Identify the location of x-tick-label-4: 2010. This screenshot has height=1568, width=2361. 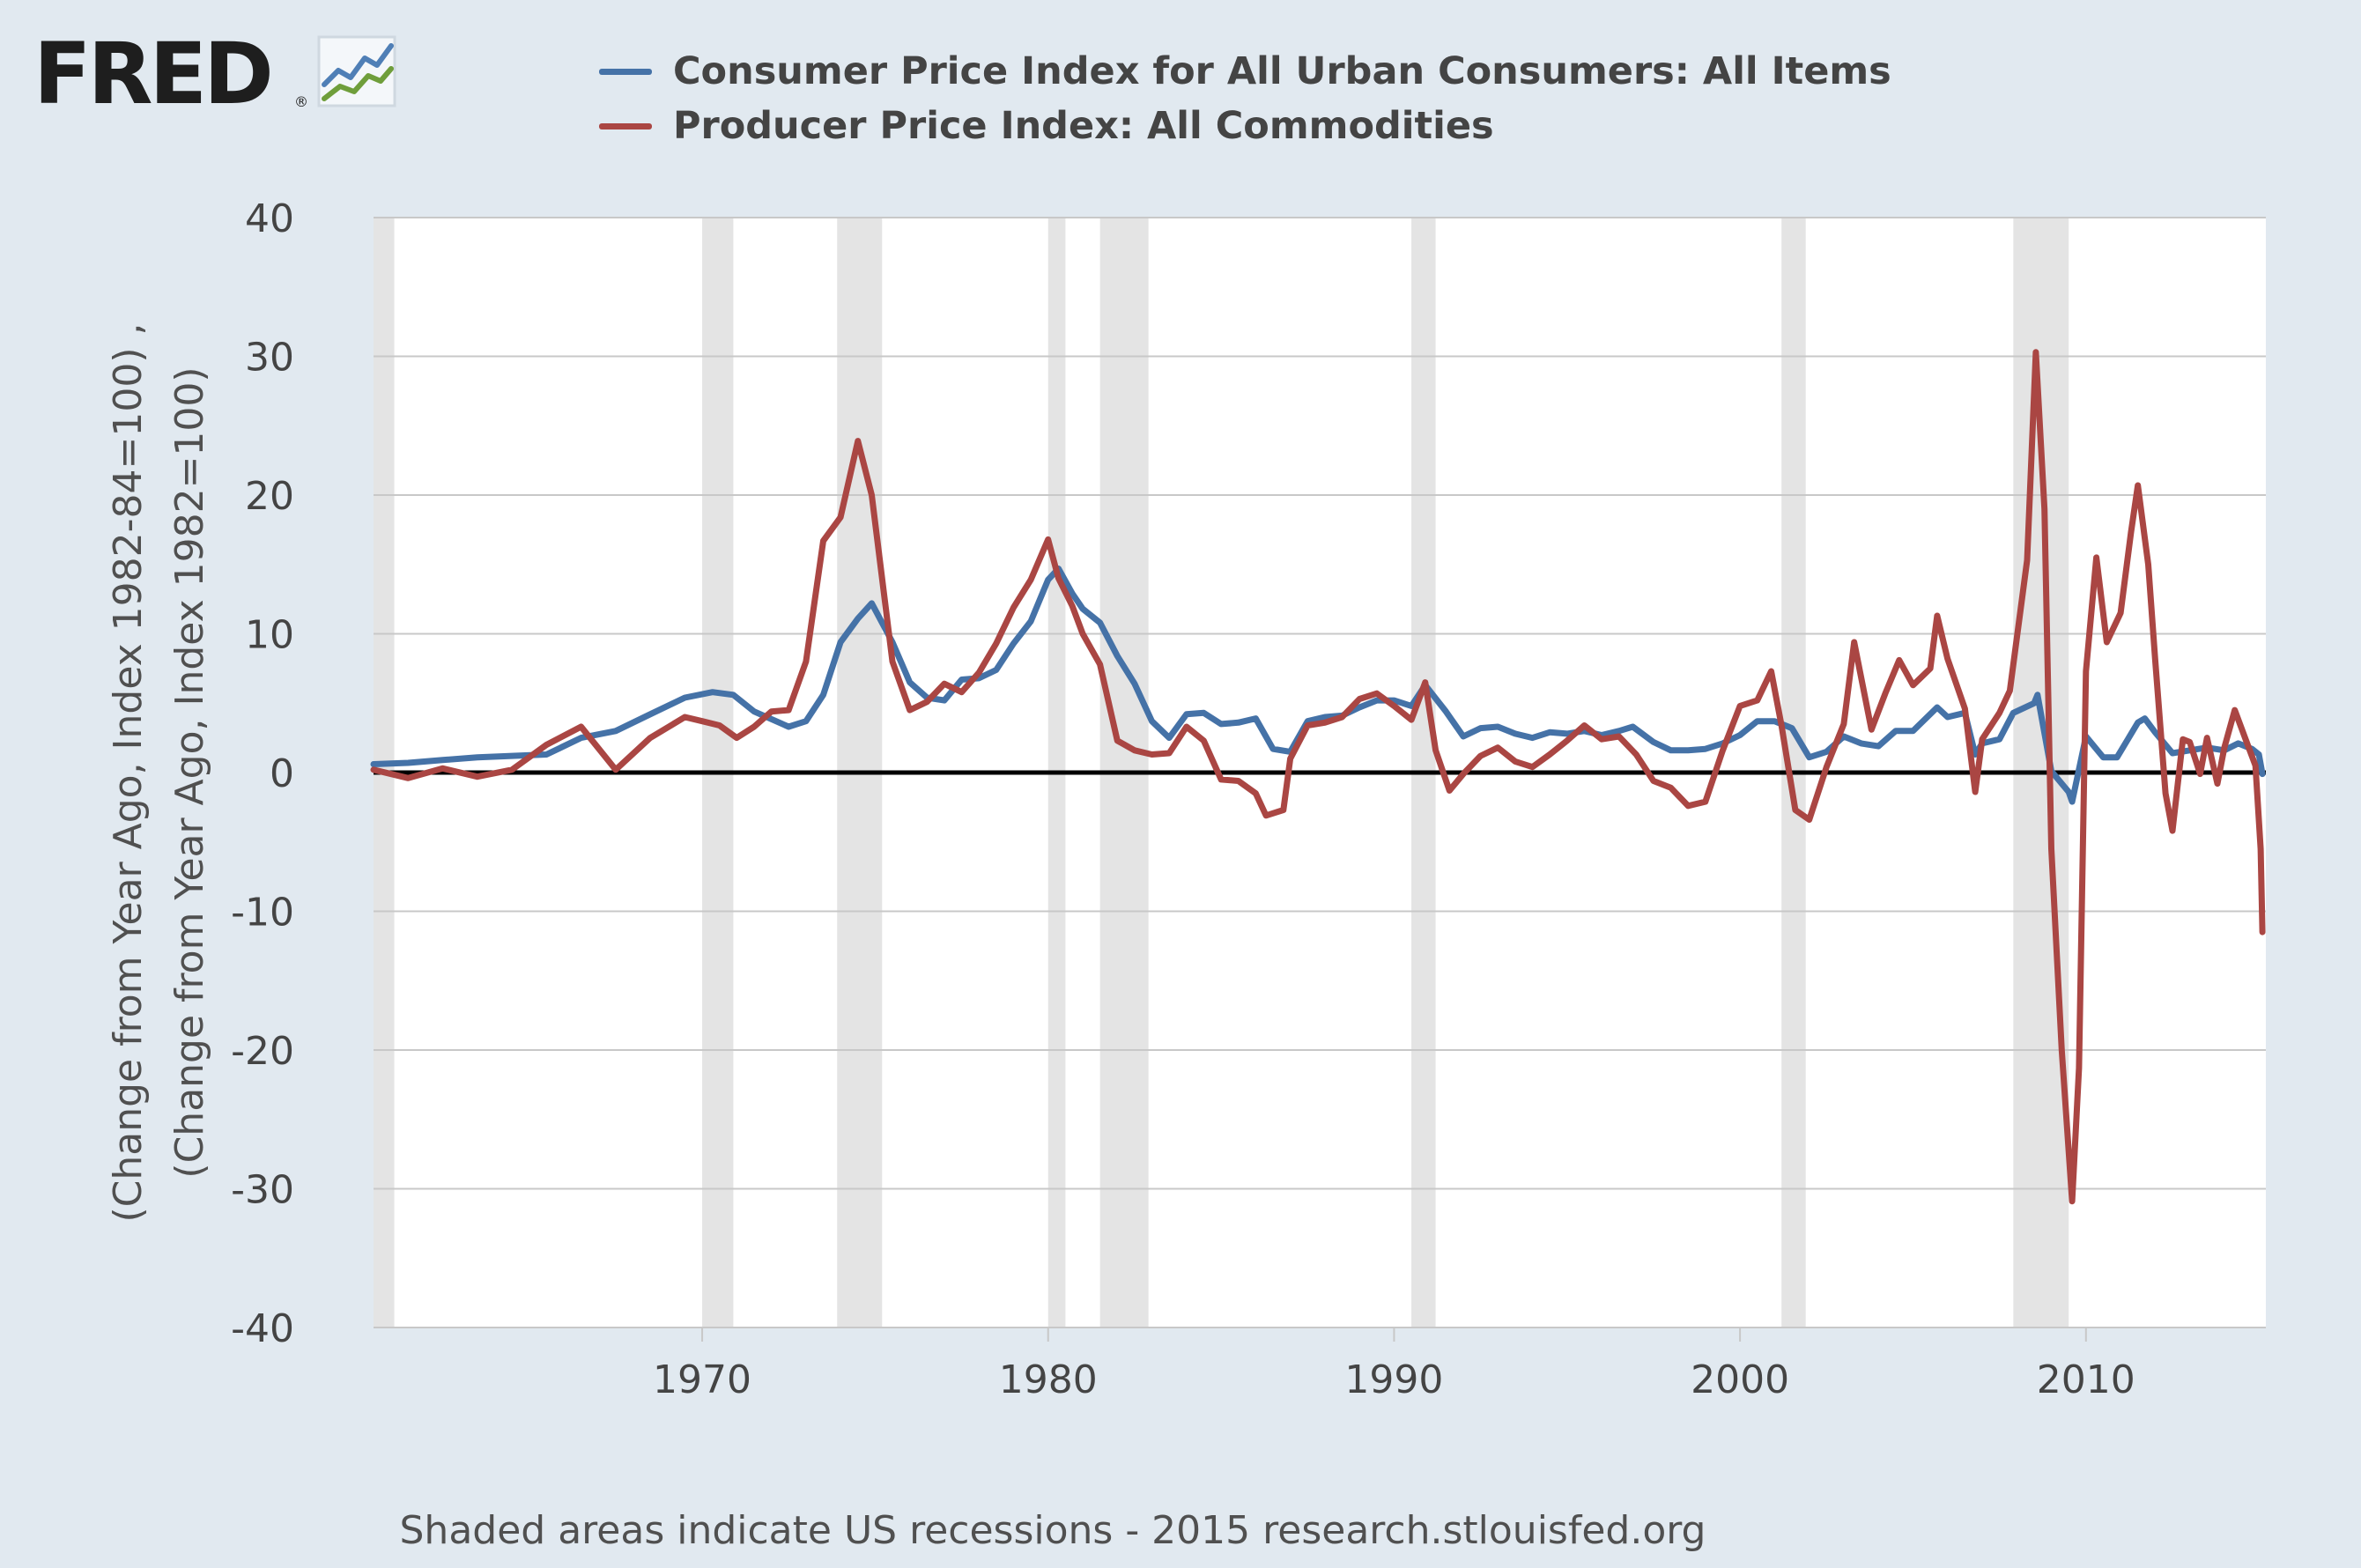
(2086, 1379).